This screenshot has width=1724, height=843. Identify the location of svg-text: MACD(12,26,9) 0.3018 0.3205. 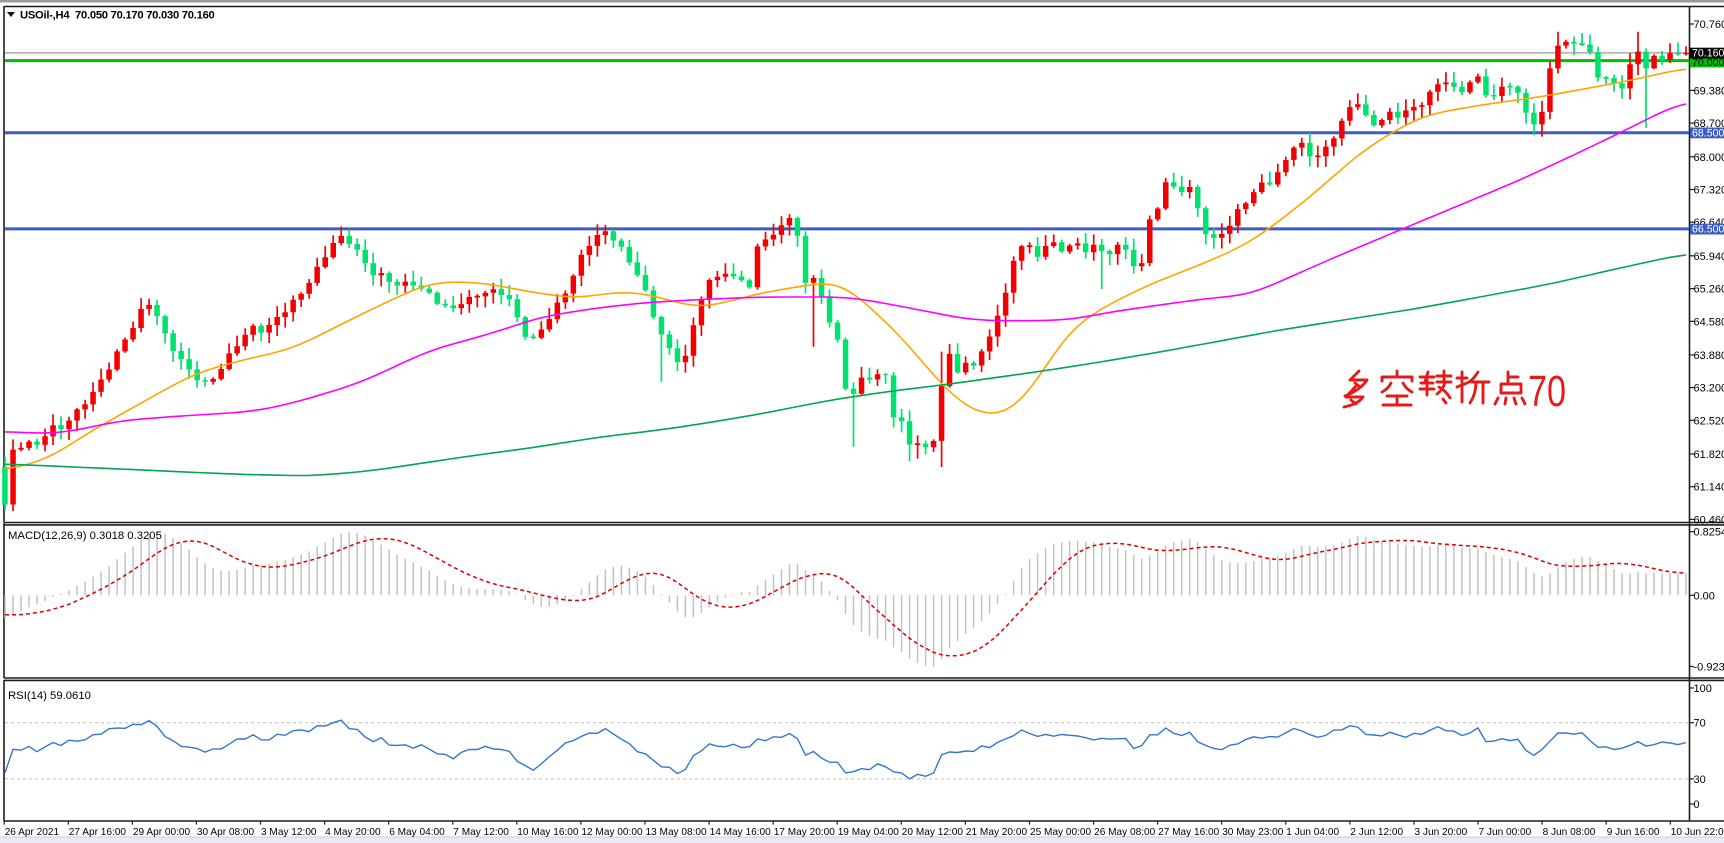
(85, 536).